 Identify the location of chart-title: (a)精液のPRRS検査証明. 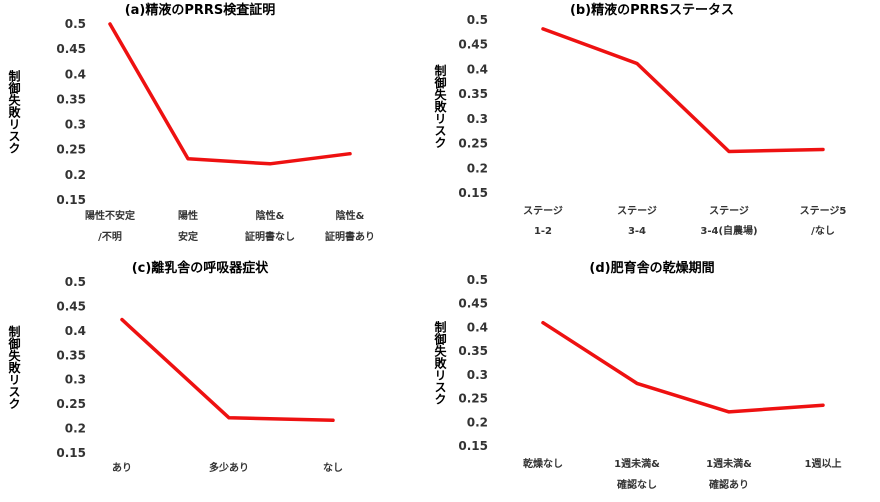
(200, 10).